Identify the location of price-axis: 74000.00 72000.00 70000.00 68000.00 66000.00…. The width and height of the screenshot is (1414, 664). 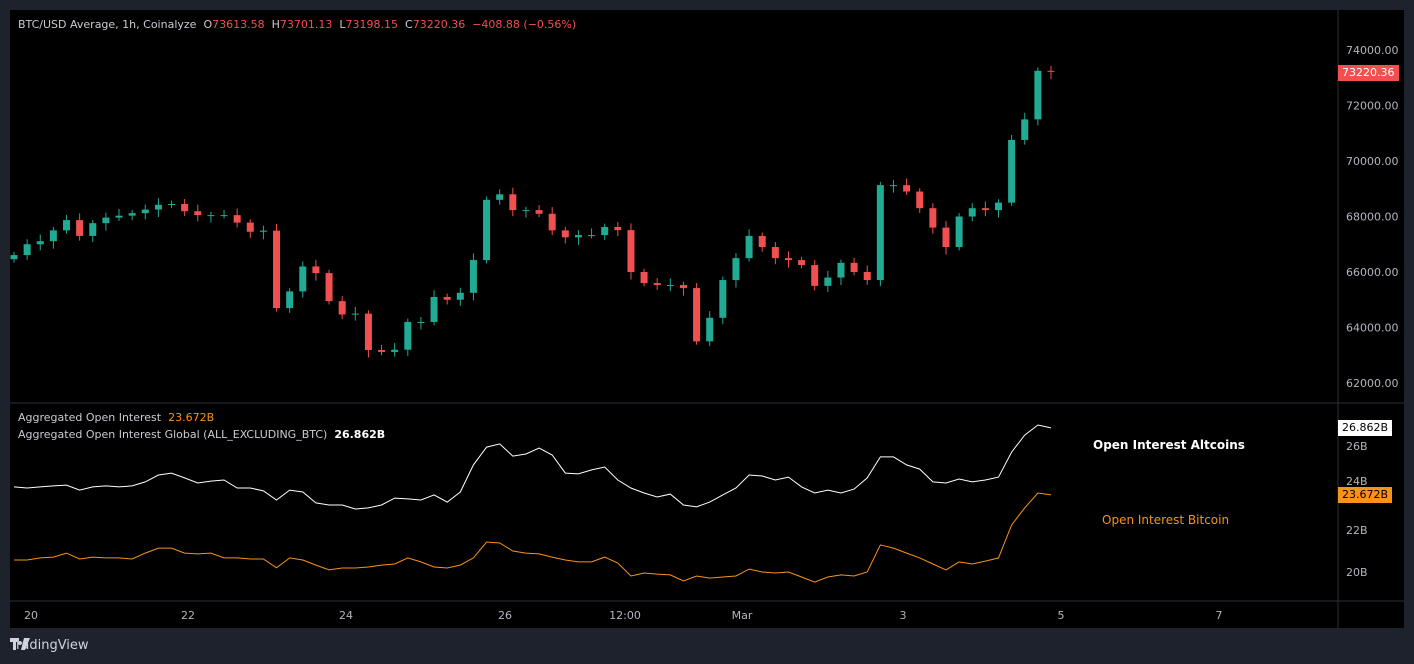
(1372, 217).